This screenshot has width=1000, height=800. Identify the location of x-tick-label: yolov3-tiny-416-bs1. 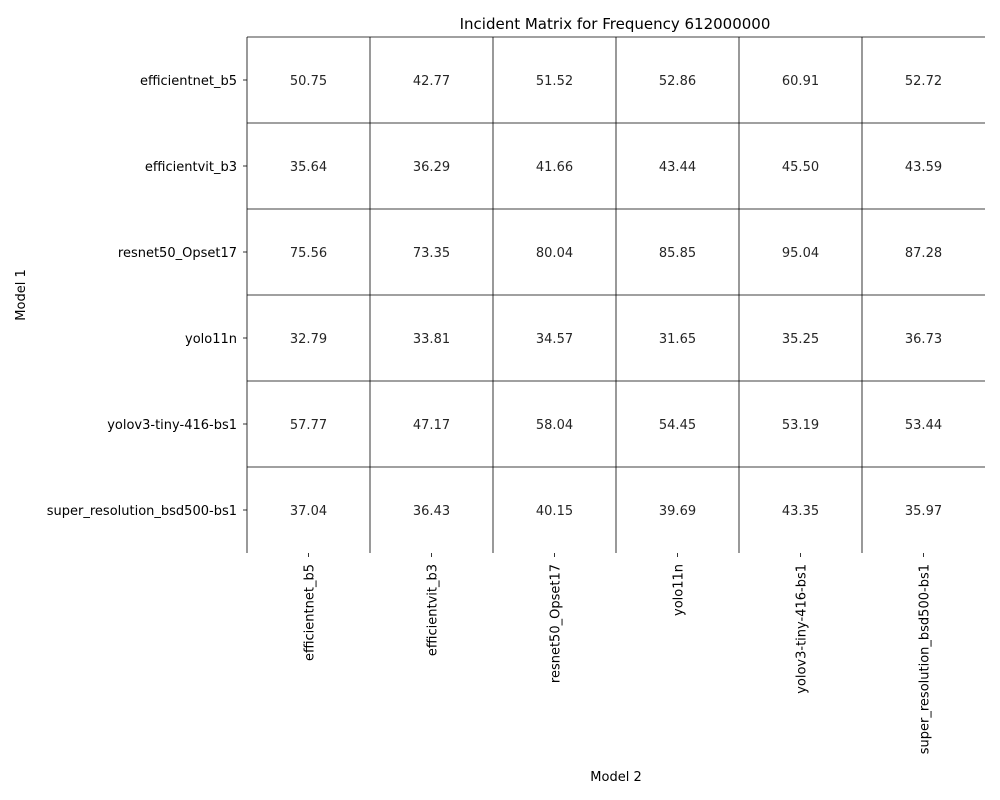
(802, 629).